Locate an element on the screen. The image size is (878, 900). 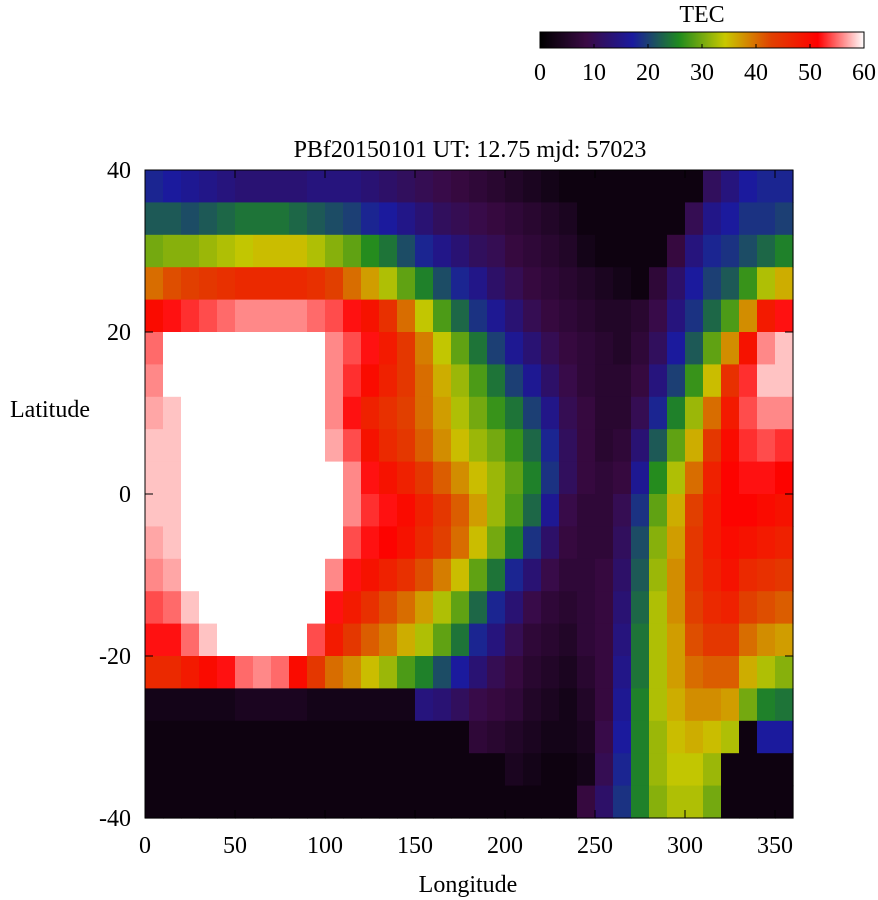
colorbar-tick-label: 0 is located at coordinates (540, 73).